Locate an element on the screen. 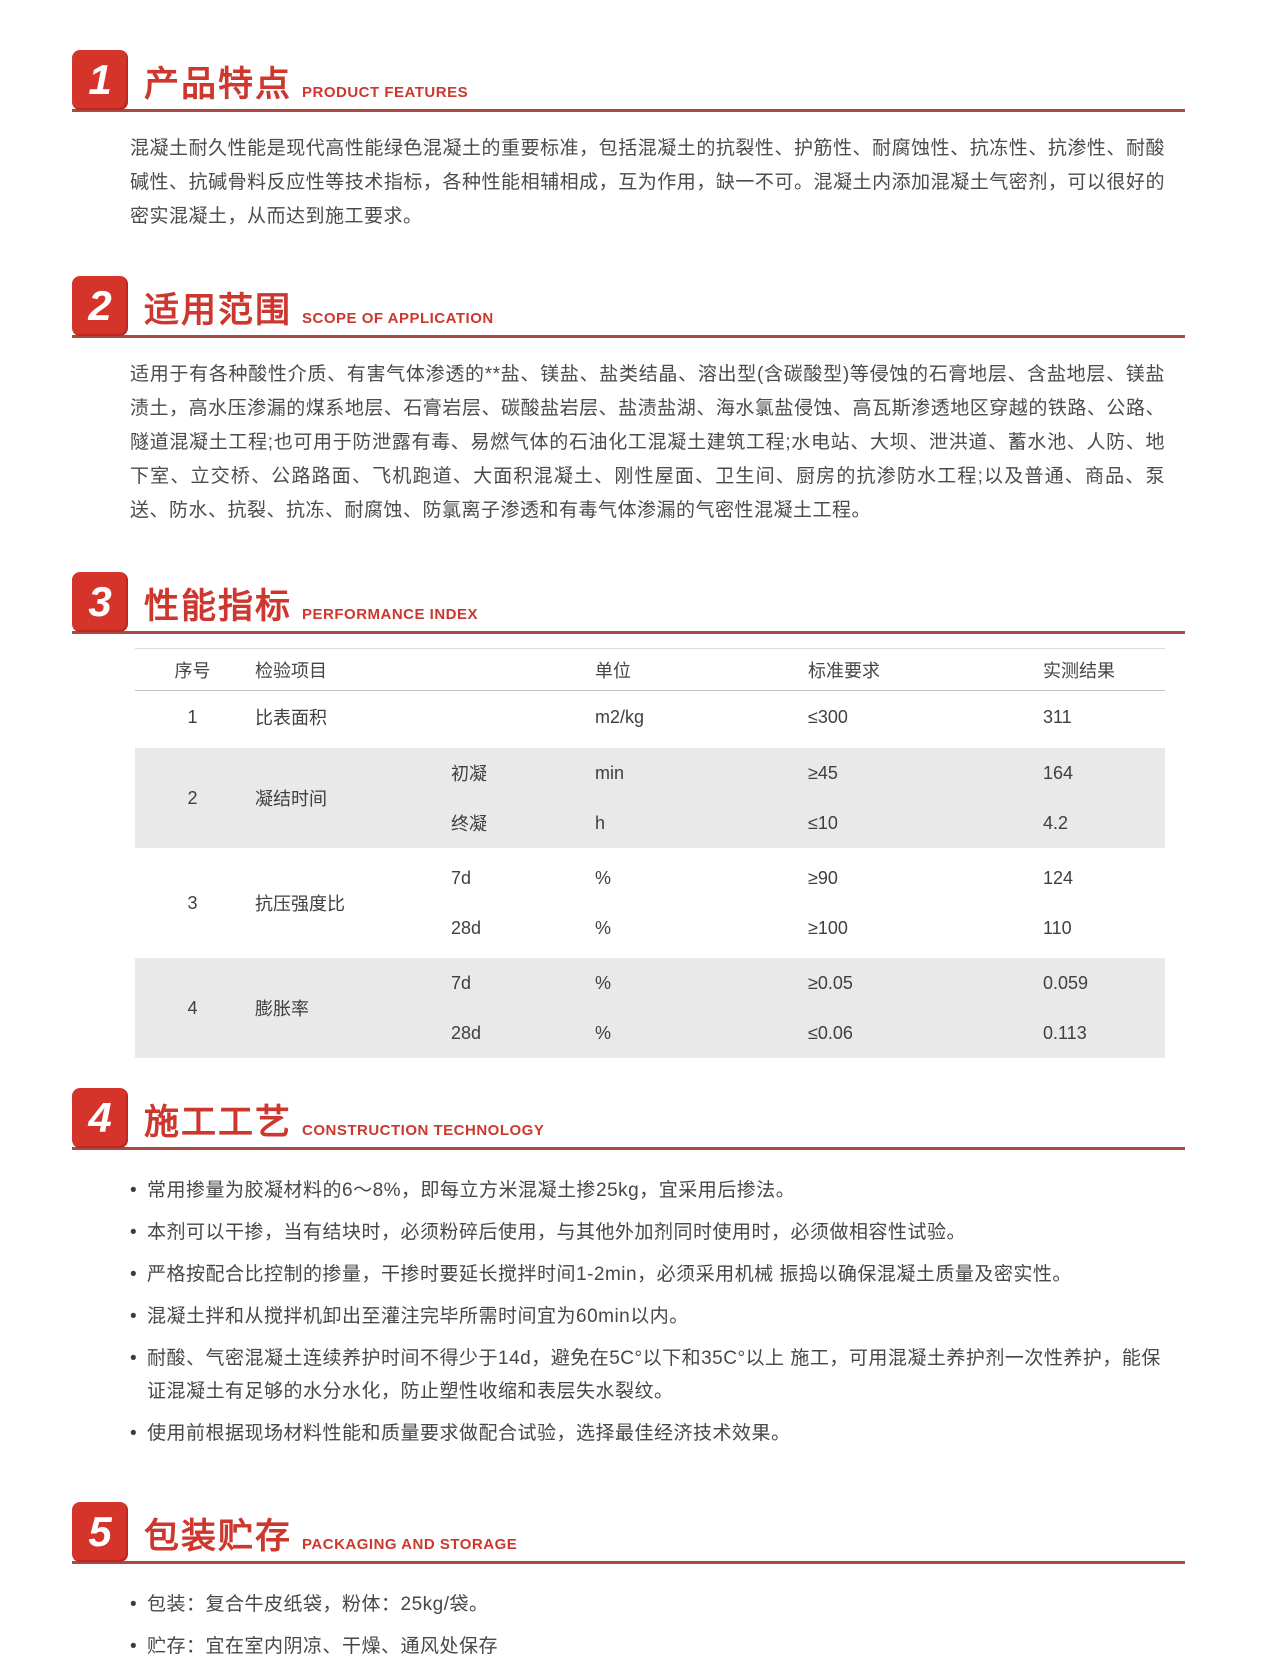 Image resolution: width=1280 pixels, height=1663 pixels. bullet-item: 贮存：宜在室内阴凉、干燥、通风处保存 is located at coordinates (647, 1646).